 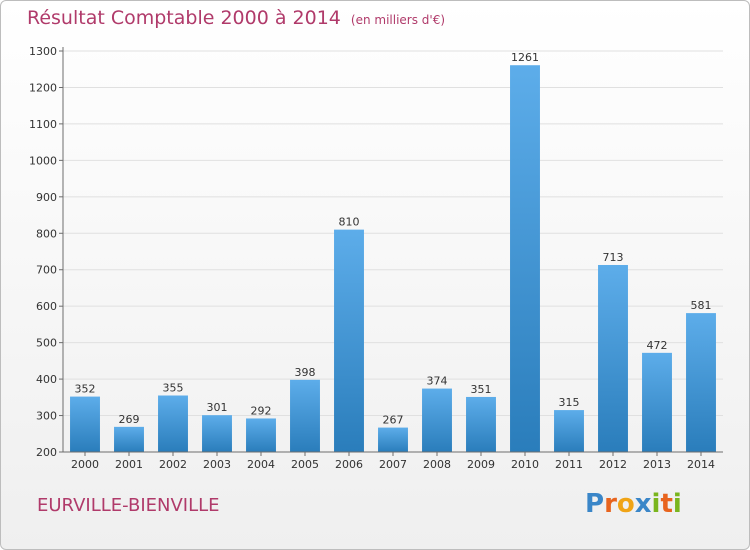 I want to click on logo-letter: r, so click(x=610, y=504).